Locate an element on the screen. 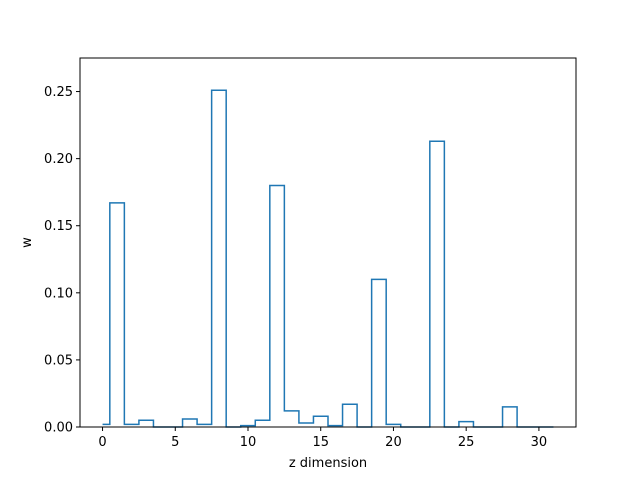  y-tick-label: 0.15 is located at coordinates (58, 226).